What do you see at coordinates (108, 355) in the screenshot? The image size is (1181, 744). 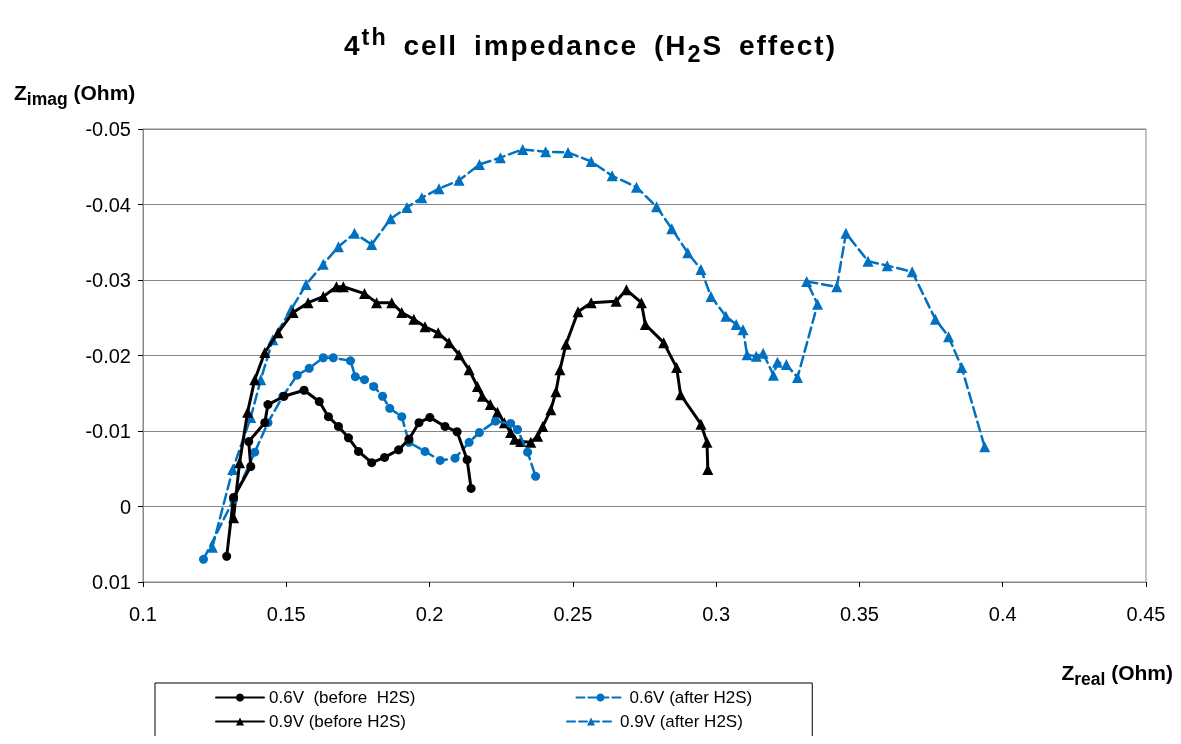 I see `y-tick-label: -0.02` at bounding box center [108, 355].